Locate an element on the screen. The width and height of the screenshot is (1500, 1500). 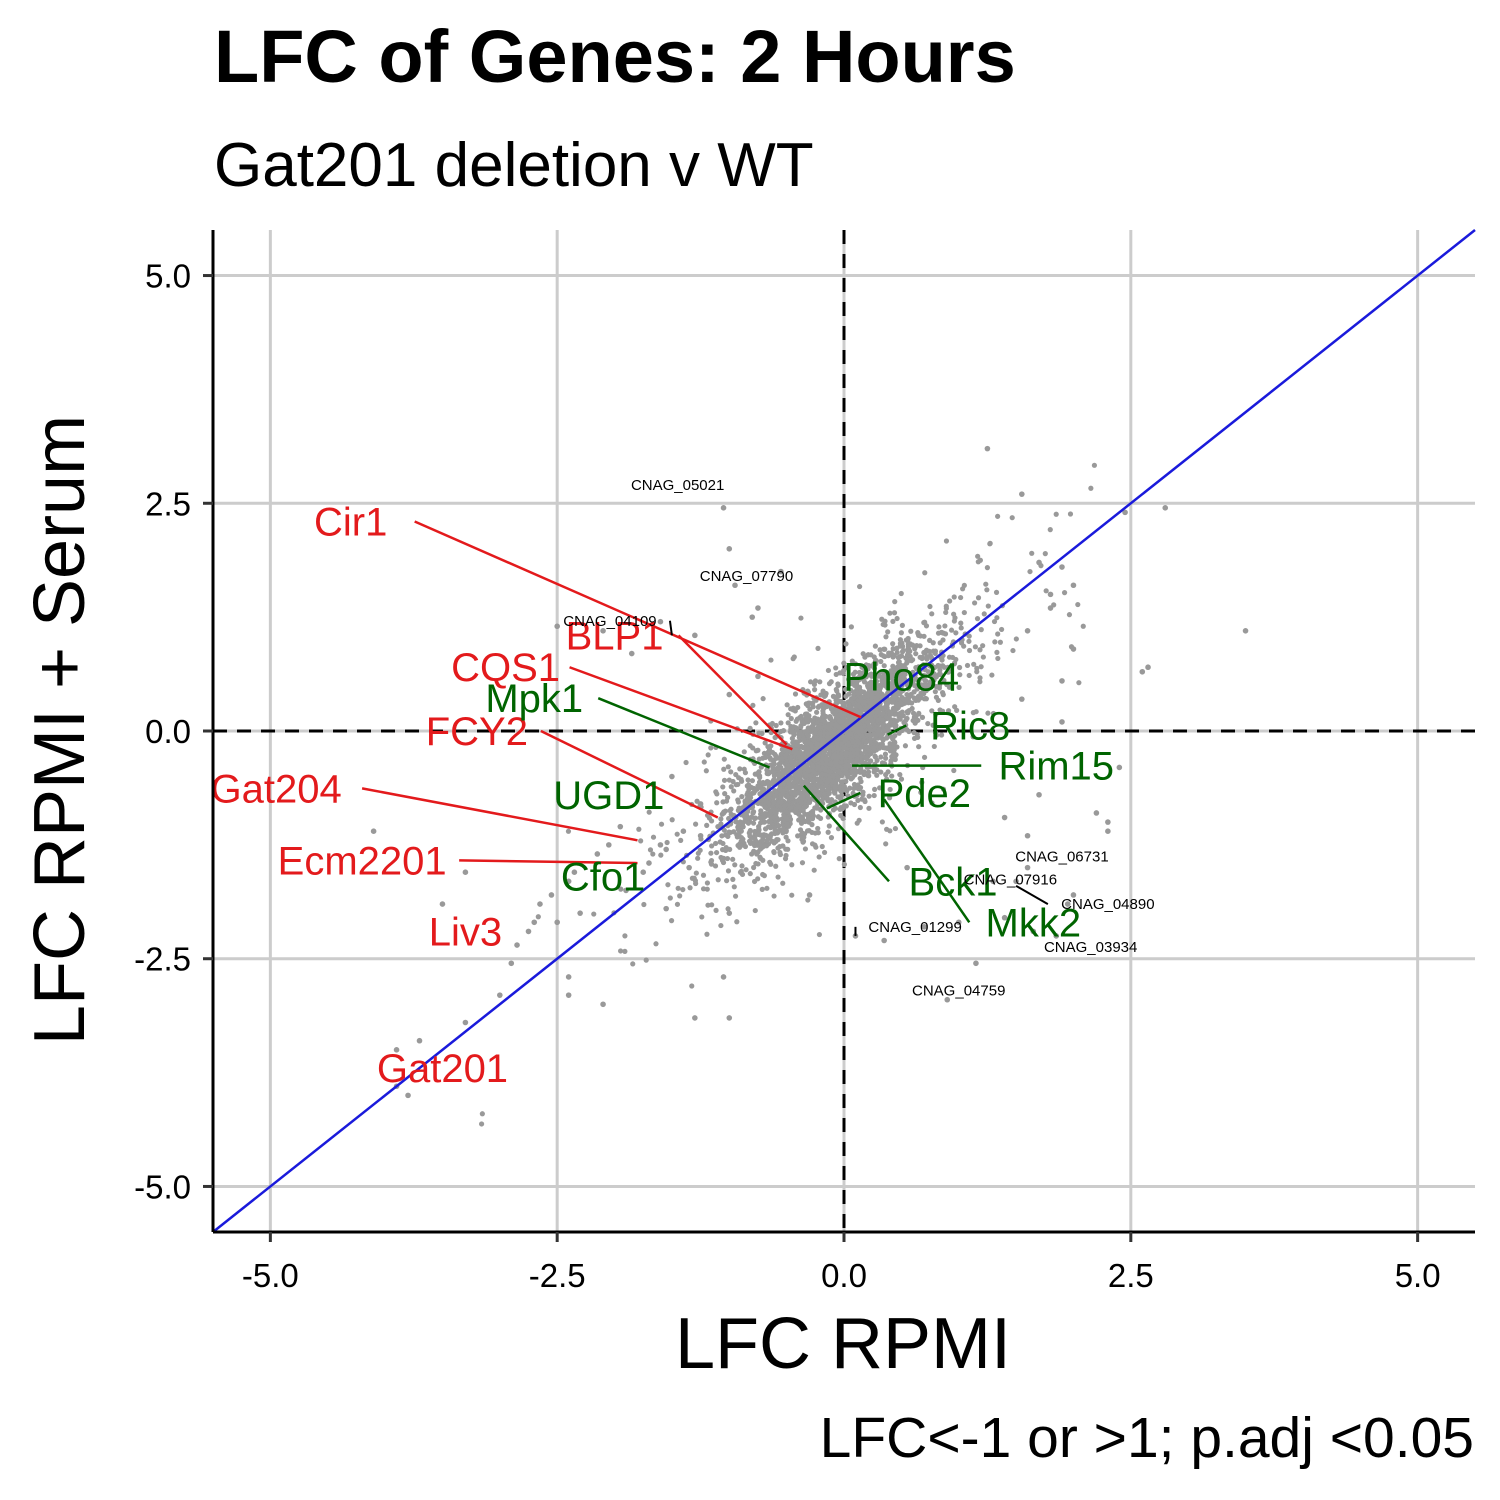
x-tick-label: -5.0 is located at coordinates (270, 1275).